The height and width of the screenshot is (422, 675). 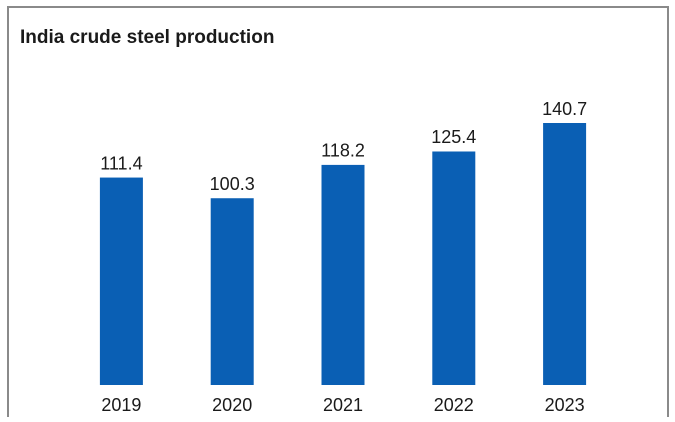 I want to click on x-tick-label: 2019, so click(x=121, y=405).